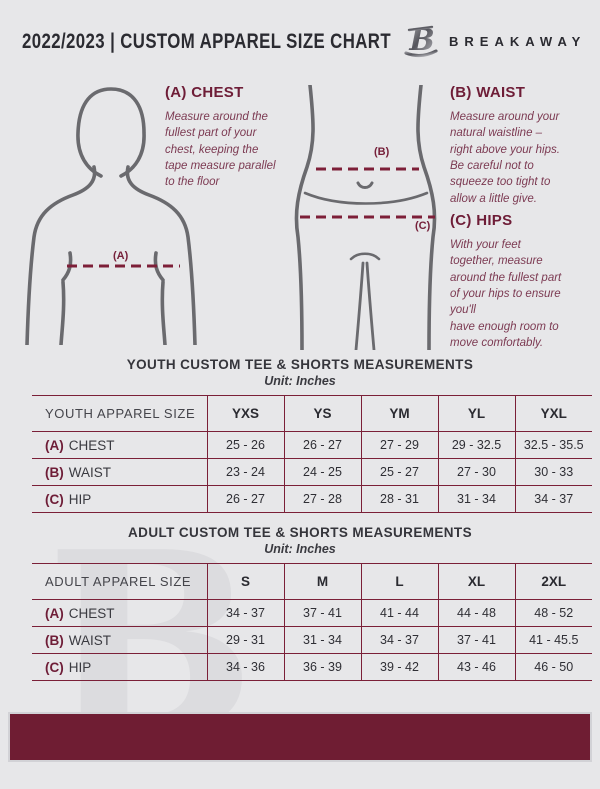 This screenshot has width=600, height=789. I want to click on cell-value: 39 - 42, so click(399, 667).